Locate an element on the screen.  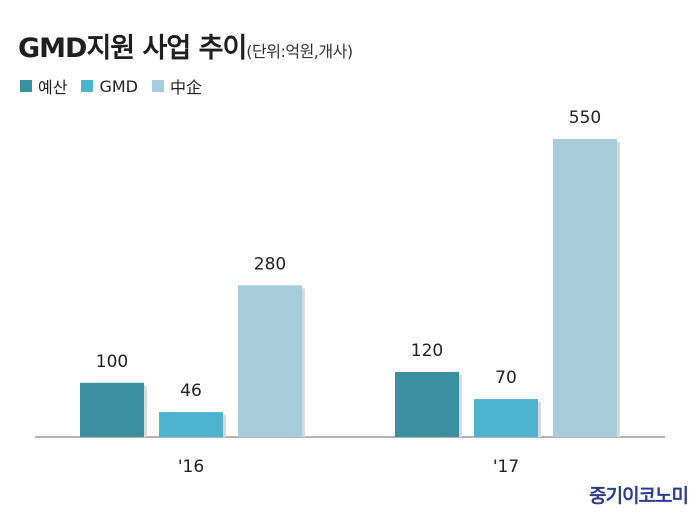
data-label-gmd-0: 46 is located at coordinates (191, 391).